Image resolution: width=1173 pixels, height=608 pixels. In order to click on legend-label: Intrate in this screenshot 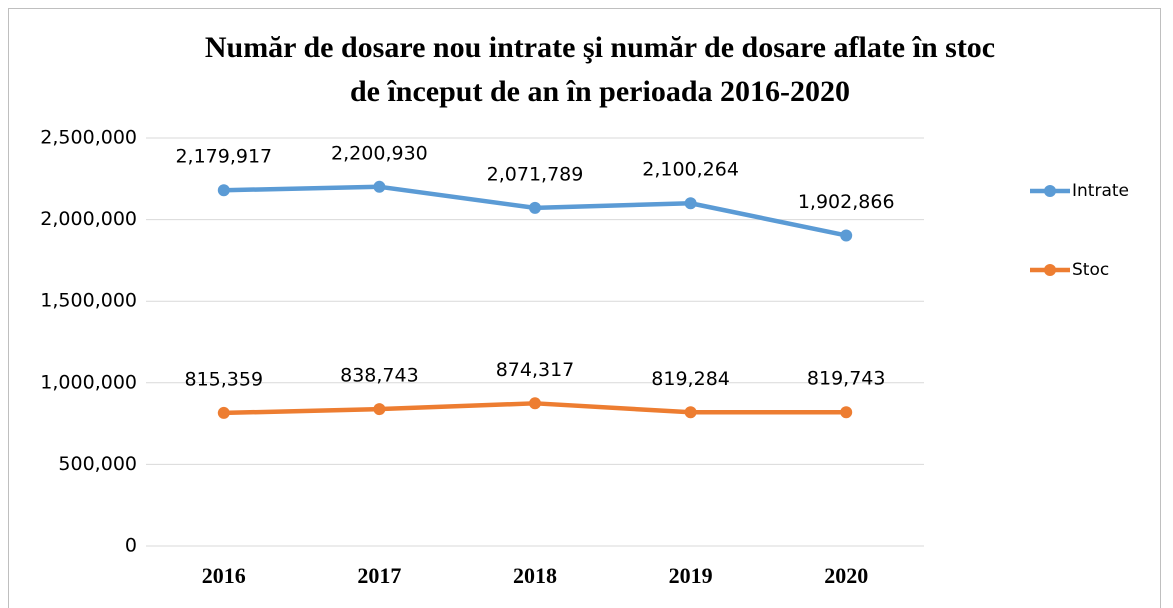, I will do `click(1100, 191)`.